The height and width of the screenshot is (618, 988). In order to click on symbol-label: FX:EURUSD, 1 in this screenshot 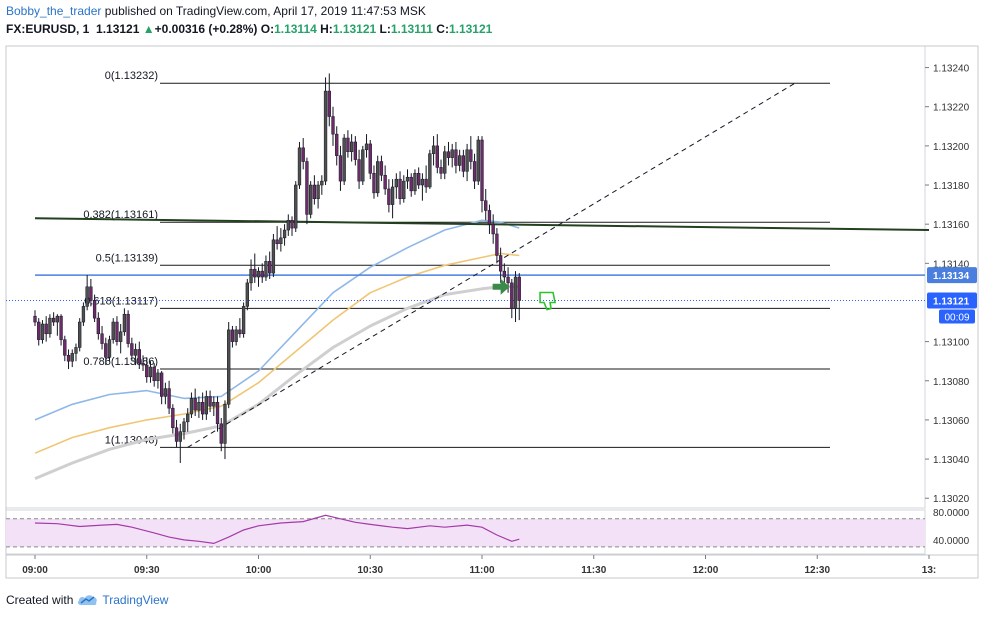, I will do `click(48, 29)`.